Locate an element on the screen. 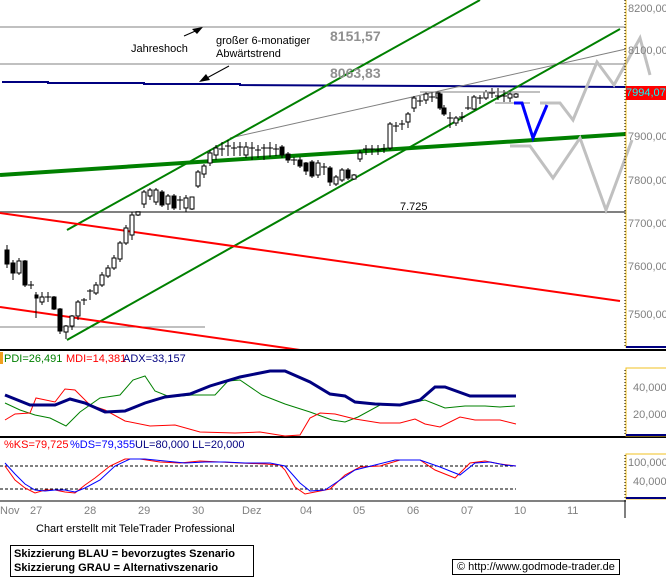 Image resolution: width=666 pixels, height=580 pixels. y-tick: 7500,00 is located at coordinates (647, 315).